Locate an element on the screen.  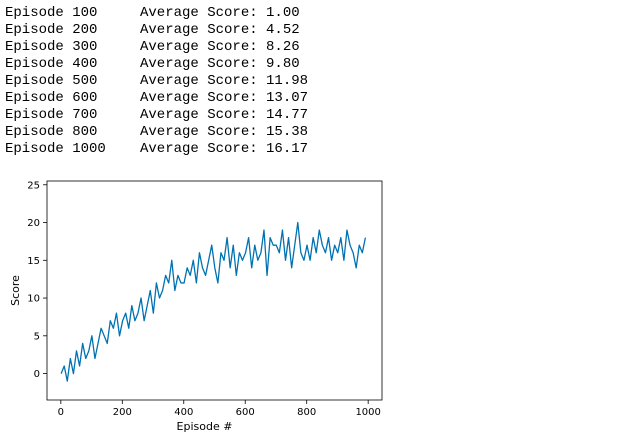
y-tick-label: 20 is located at coordinates (33, 223).